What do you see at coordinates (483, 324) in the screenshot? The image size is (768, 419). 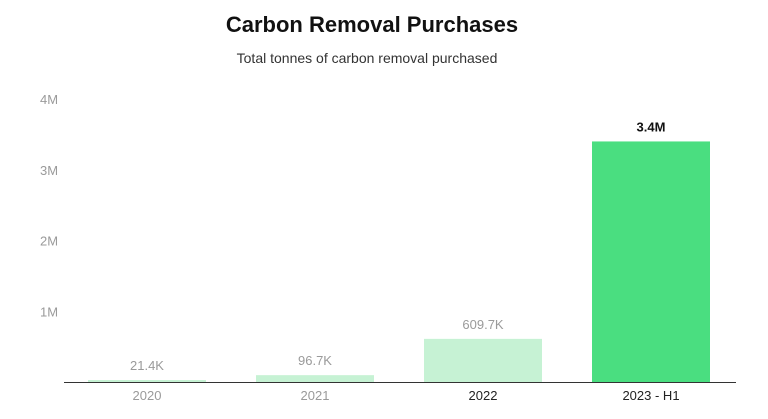 I see `data-label: 609.7K` at bounding box center [483, 324].